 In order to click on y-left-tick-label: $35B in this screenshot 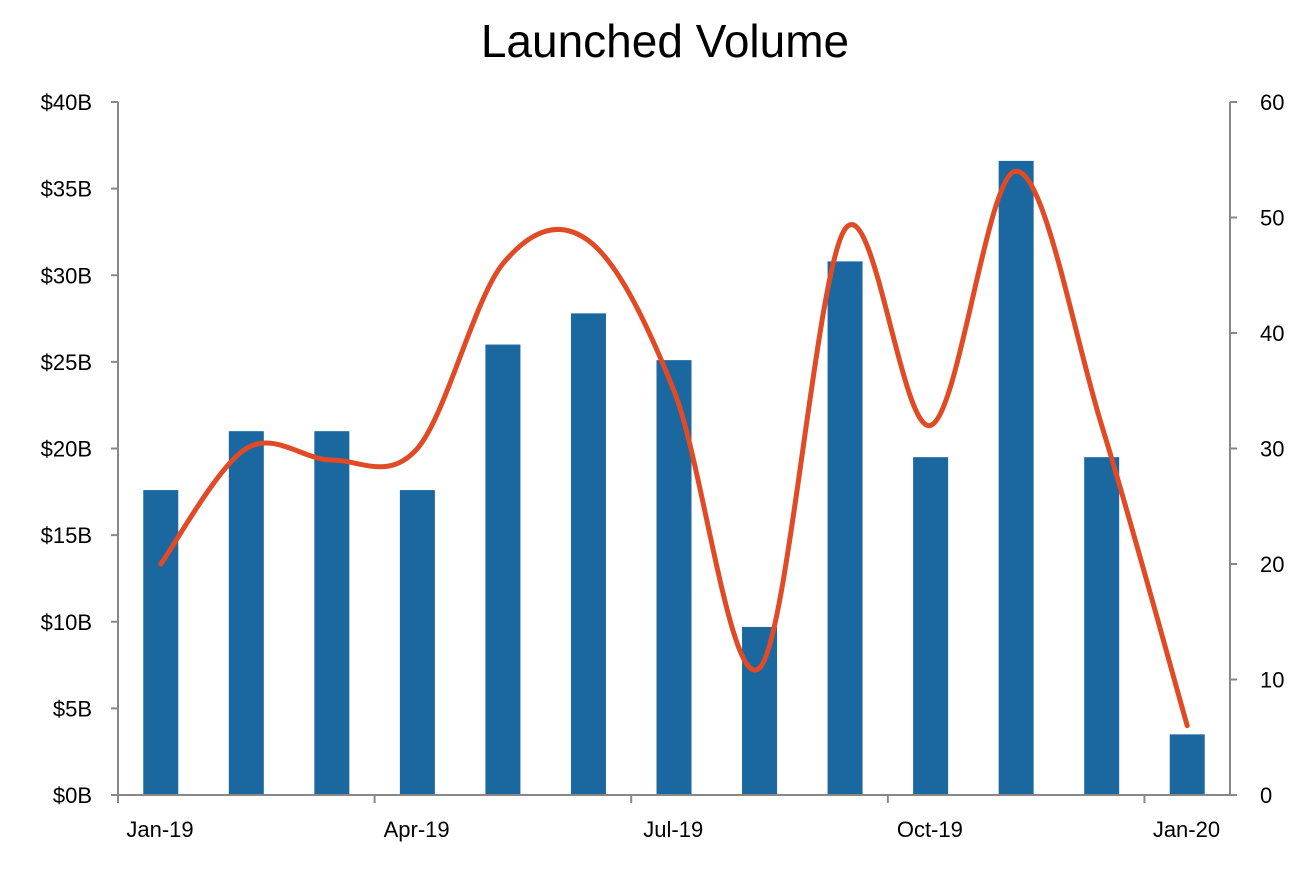, I will do `click(66, 189)`.